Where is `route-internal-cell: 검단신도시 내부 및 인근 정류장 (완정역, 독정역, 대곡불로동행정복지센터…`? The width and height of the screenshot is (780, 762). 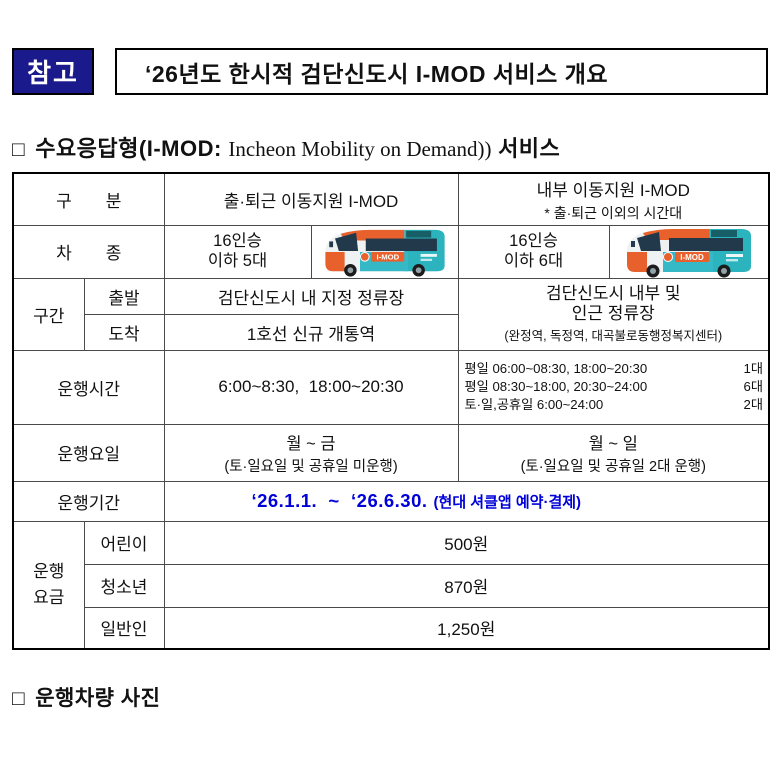
route-internal-cell: 검단신도시 내부 및 인근 정류장 (완정역, 독정역, 대곡불로동행정복지센터… is located at coordinates (613, 314).